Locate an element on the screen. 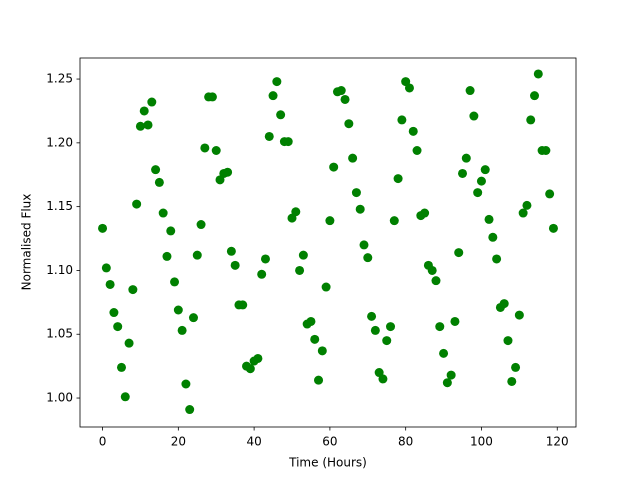 Image resolution: width=640 pixels, height=484 pixels. y-tick-label: 1.20 is located at coordinates (59, 142).